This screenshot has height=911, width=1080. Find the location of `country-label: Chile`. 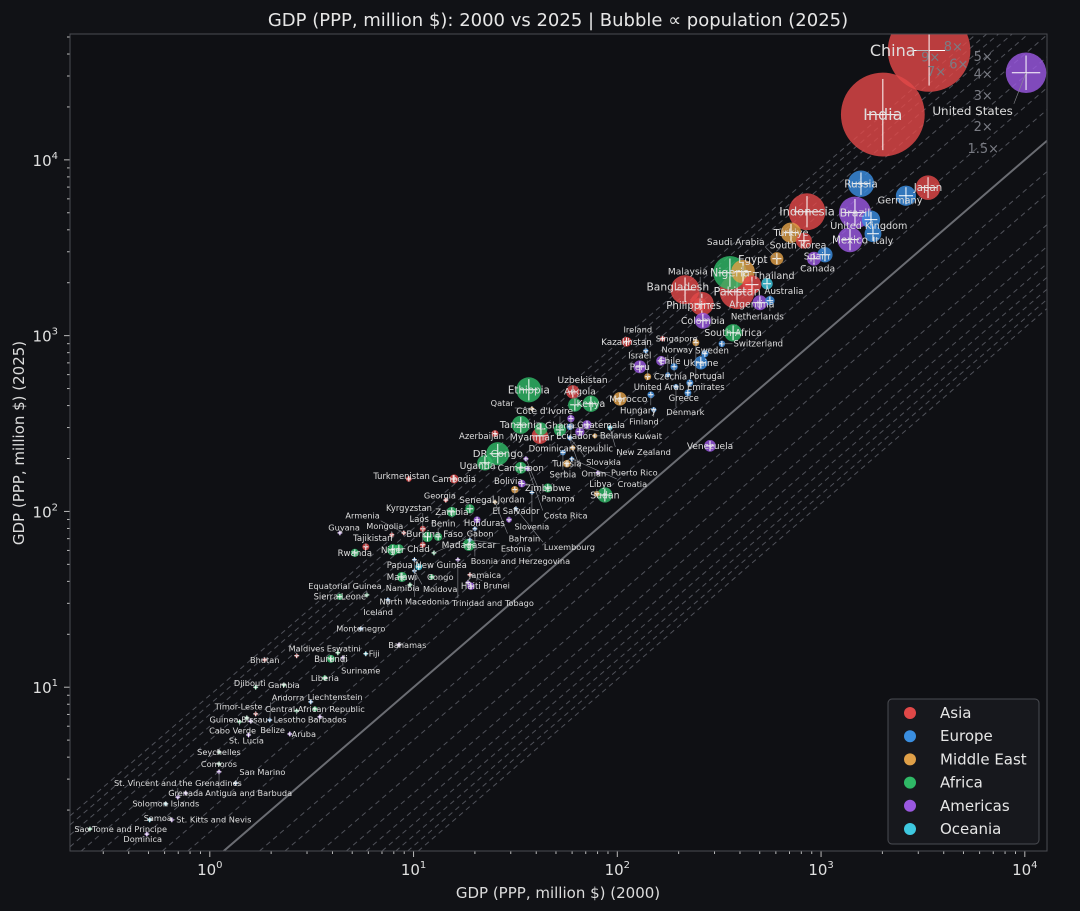

country-label: Chile is located at coordinates (669, 362).